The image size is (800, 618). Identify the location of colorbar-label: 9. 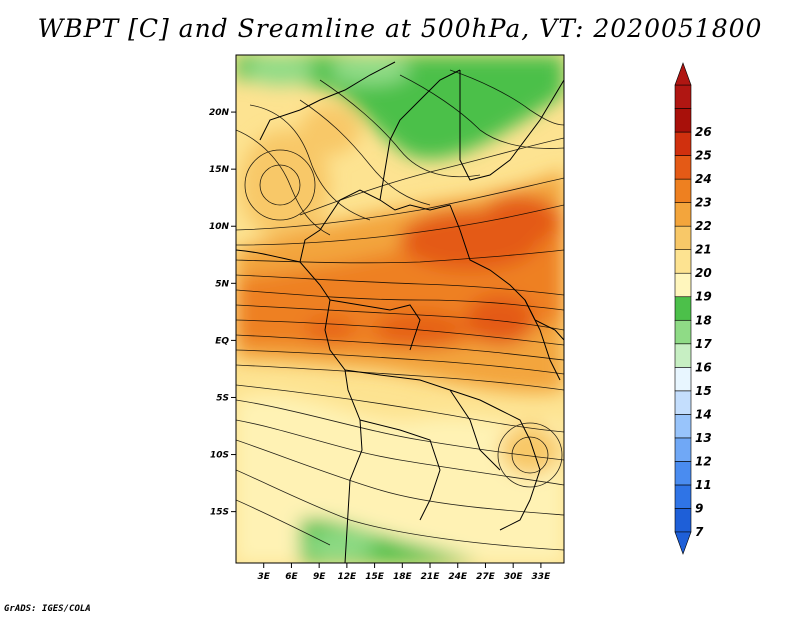
(699, 508).